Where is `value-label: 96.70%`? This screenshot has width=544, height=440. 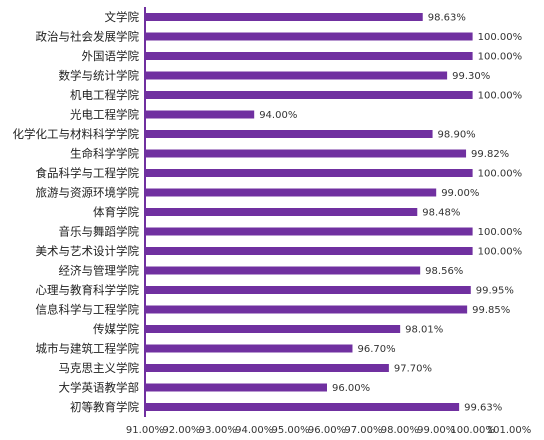 value-label: 96.70% is located at coordinates (376, 349).